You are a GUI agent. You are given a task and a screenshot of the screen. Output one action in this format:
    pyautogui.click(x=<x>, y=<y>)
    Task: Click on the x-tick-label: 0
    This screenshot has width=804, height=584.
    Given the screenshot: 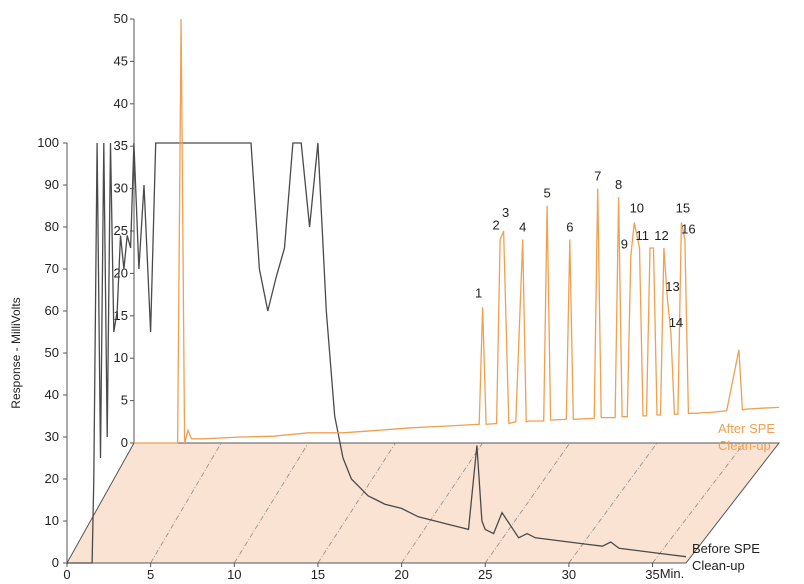 What is the action you would take?
    pyautogui.click(x=66, y=574)
    